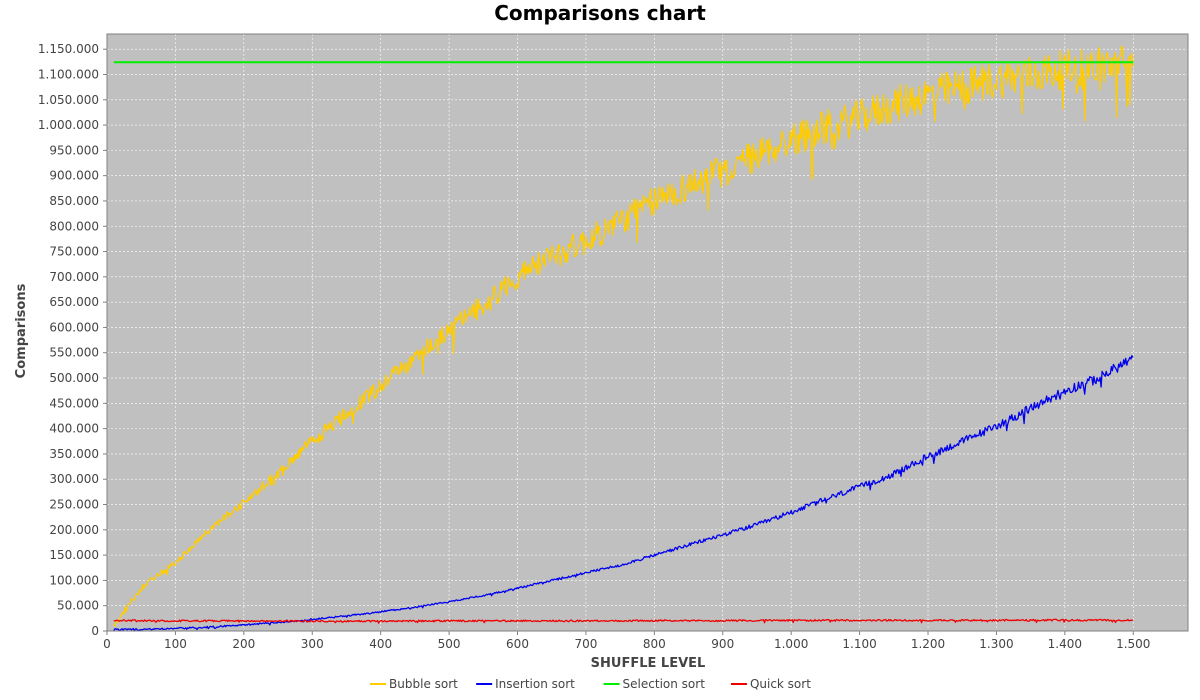 The image size is (1200, 700). What do you see at coordinates (74, 176) in the screenshot?
I see `y-tick-label: 900.000` at bounding box center [74, 176].